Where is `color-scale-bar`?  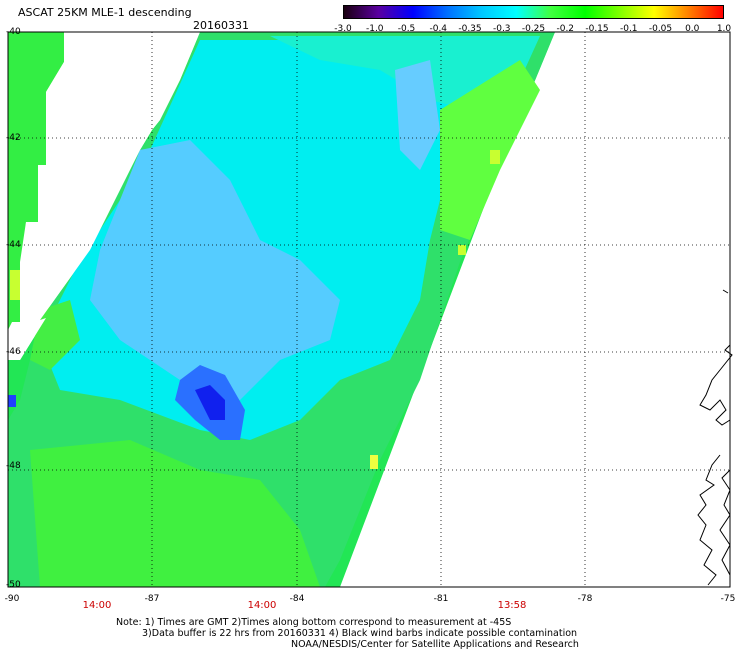 color-scale-bar is located at coordinates (533, 12).